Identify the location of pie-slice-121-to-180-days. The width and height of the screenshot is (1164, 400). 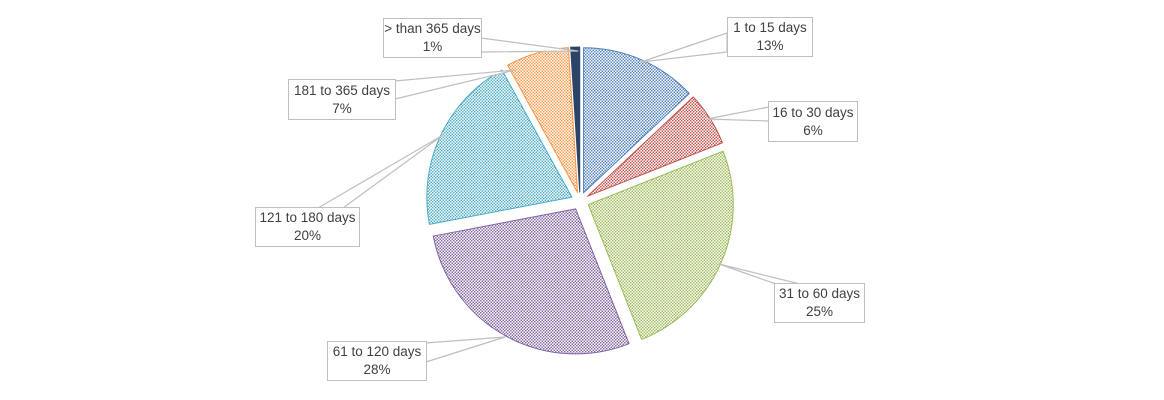
(499, 147).